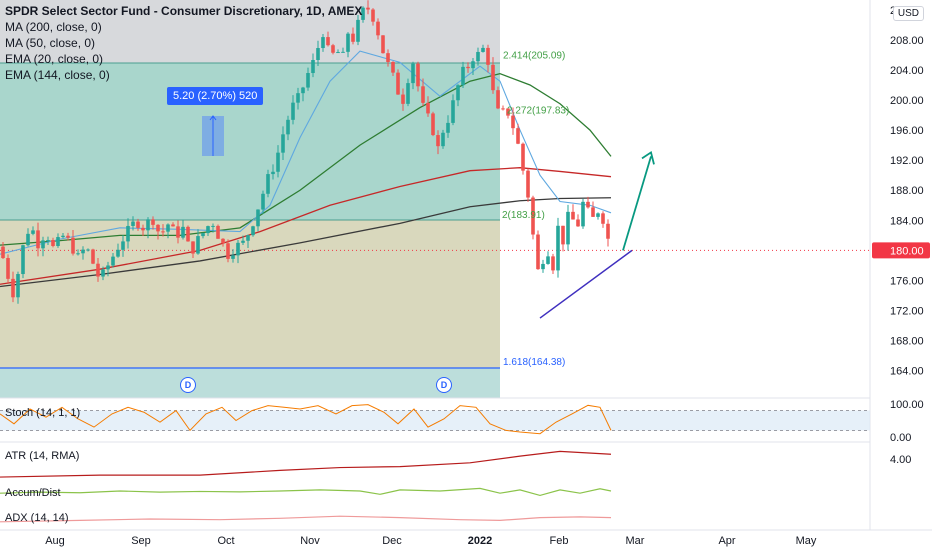  I want to click on indicator-ma200-label: MA (200, close, 0), so click(53, 27).